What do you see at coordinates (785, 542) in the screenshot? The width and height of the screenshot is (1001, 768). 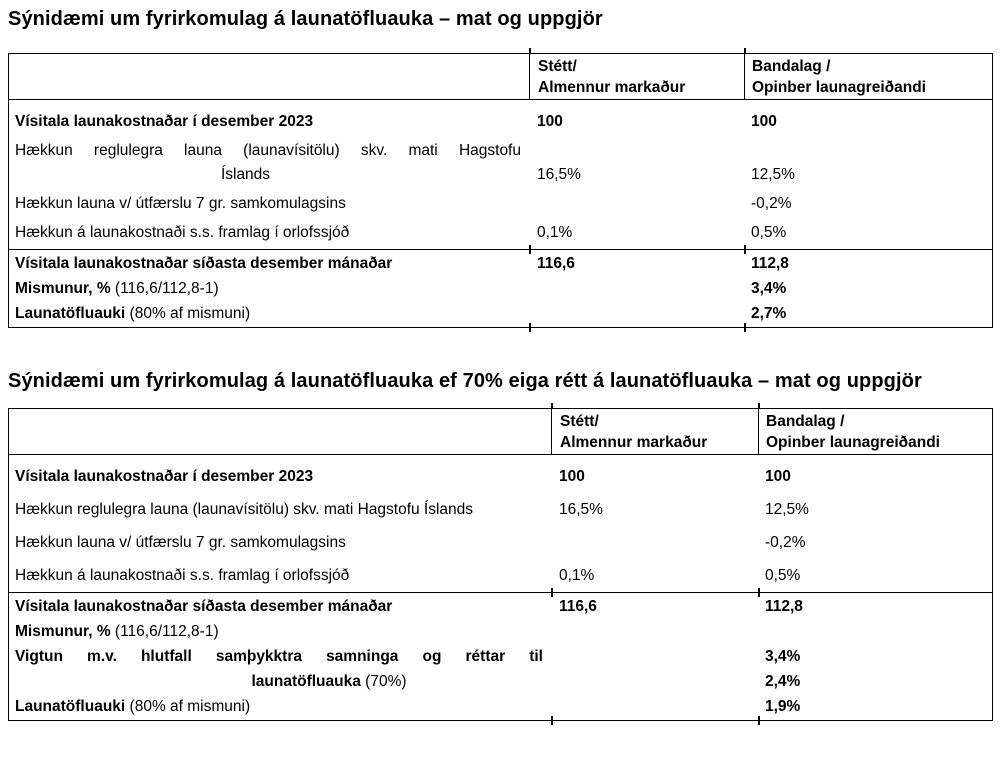 I see `value-cell: -0,2%` at bounding box center [785, 542].